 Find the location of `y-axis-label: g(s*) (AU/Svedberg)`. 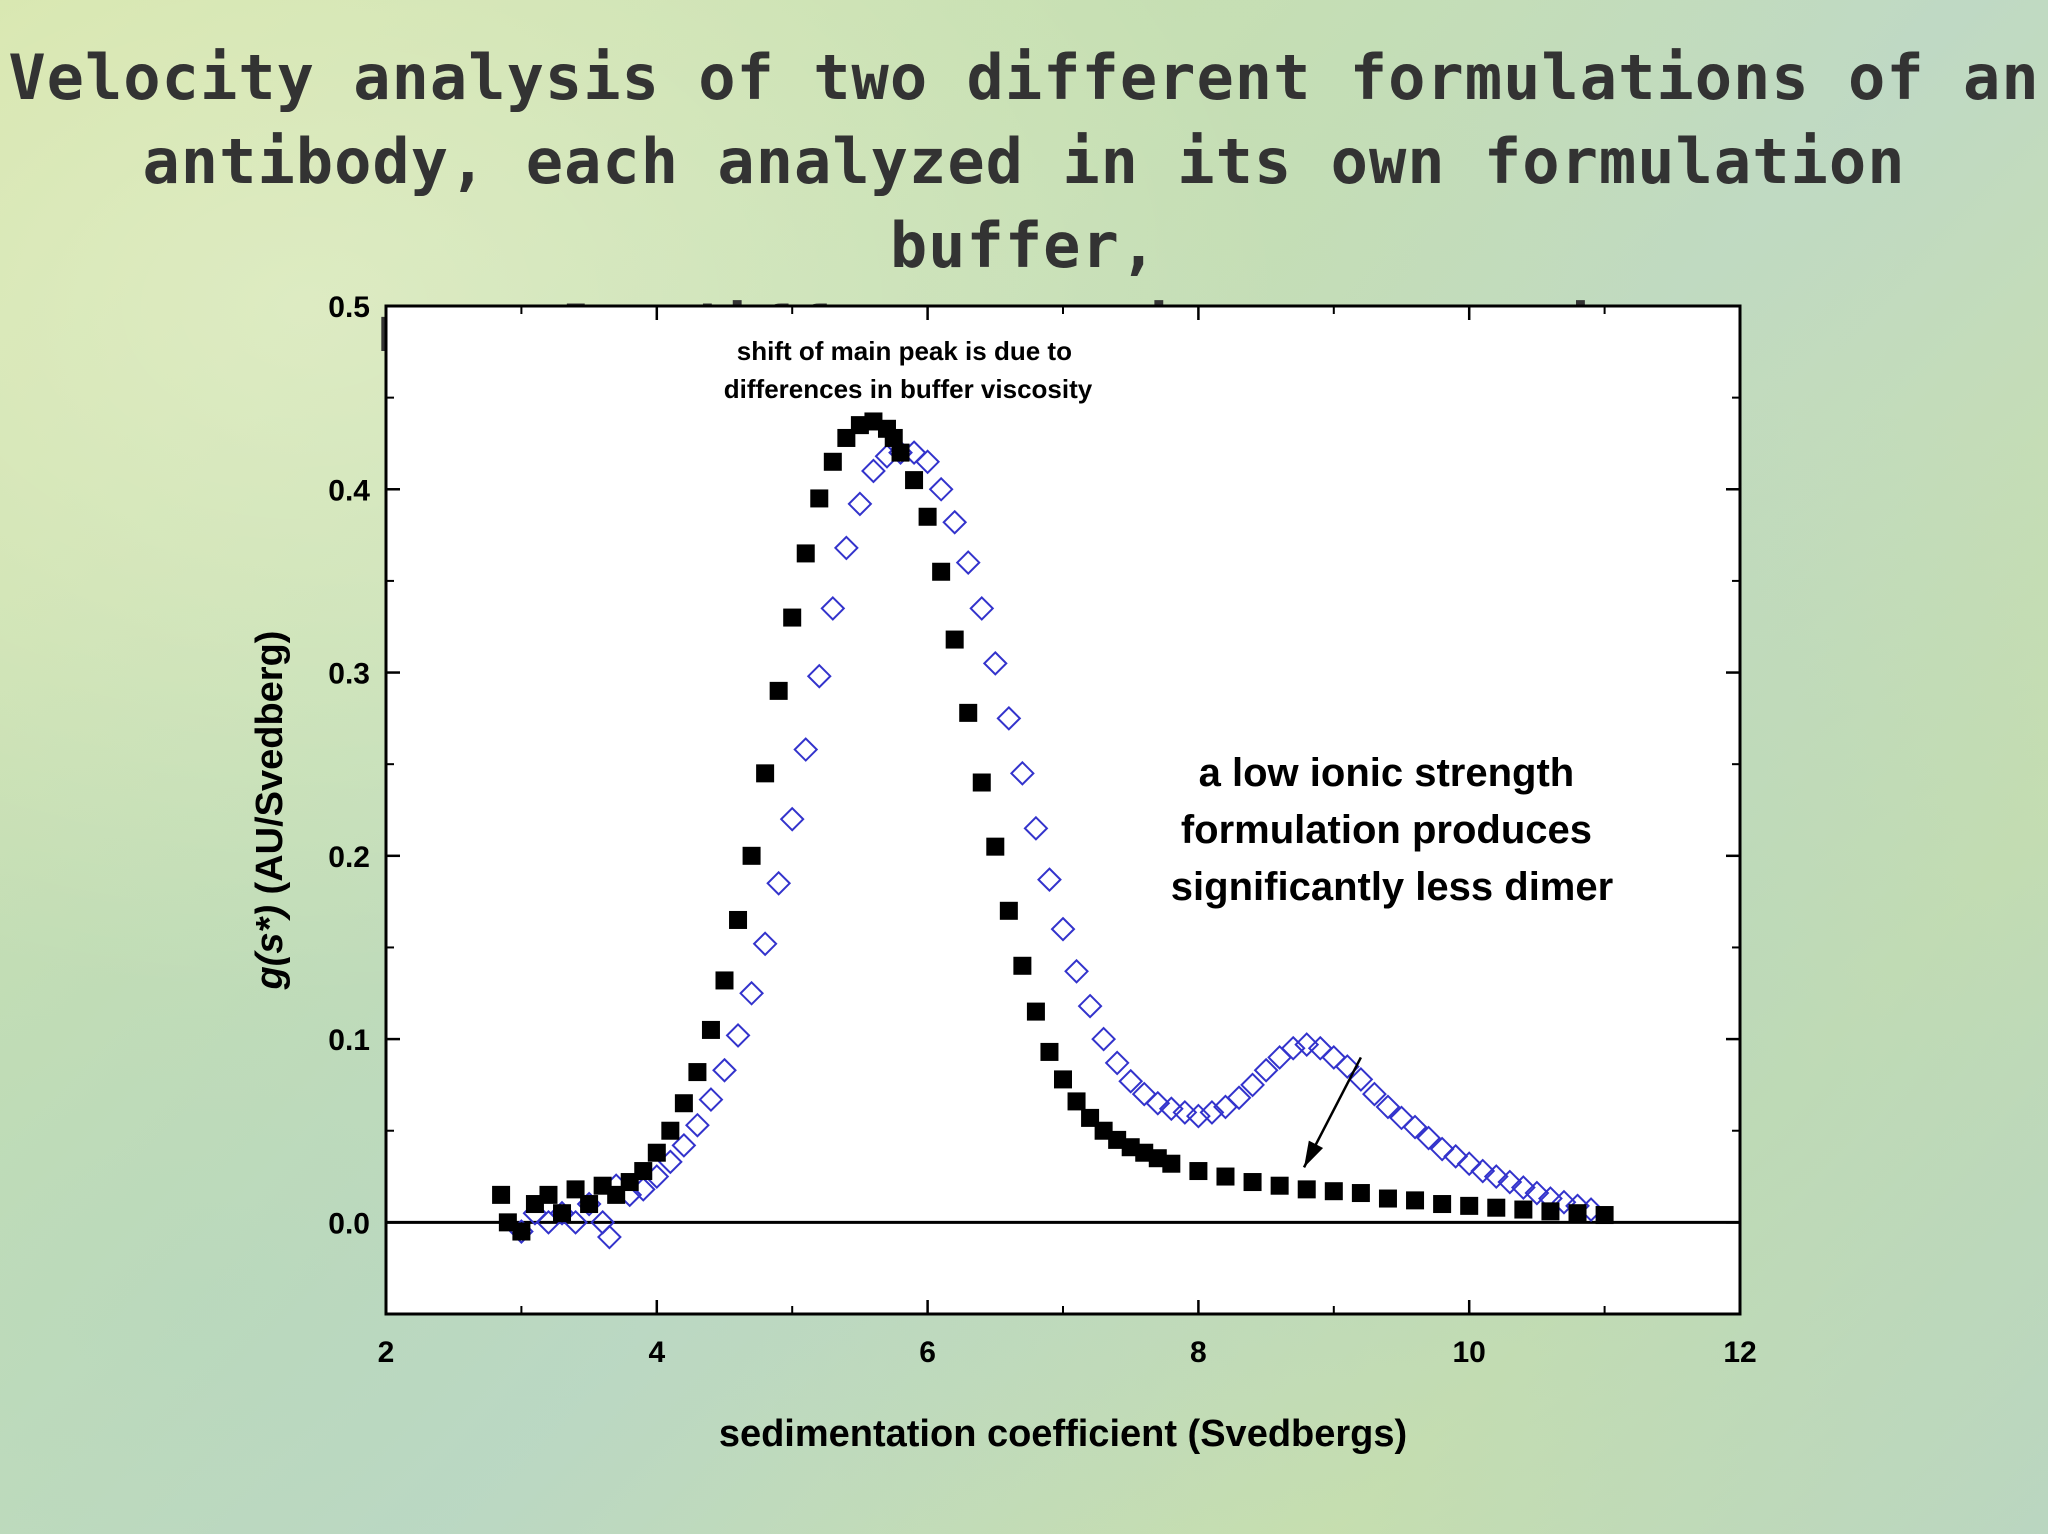

y-axis-label: g(s*) (AU/Svedberg) is located at coordinates (270, 811).